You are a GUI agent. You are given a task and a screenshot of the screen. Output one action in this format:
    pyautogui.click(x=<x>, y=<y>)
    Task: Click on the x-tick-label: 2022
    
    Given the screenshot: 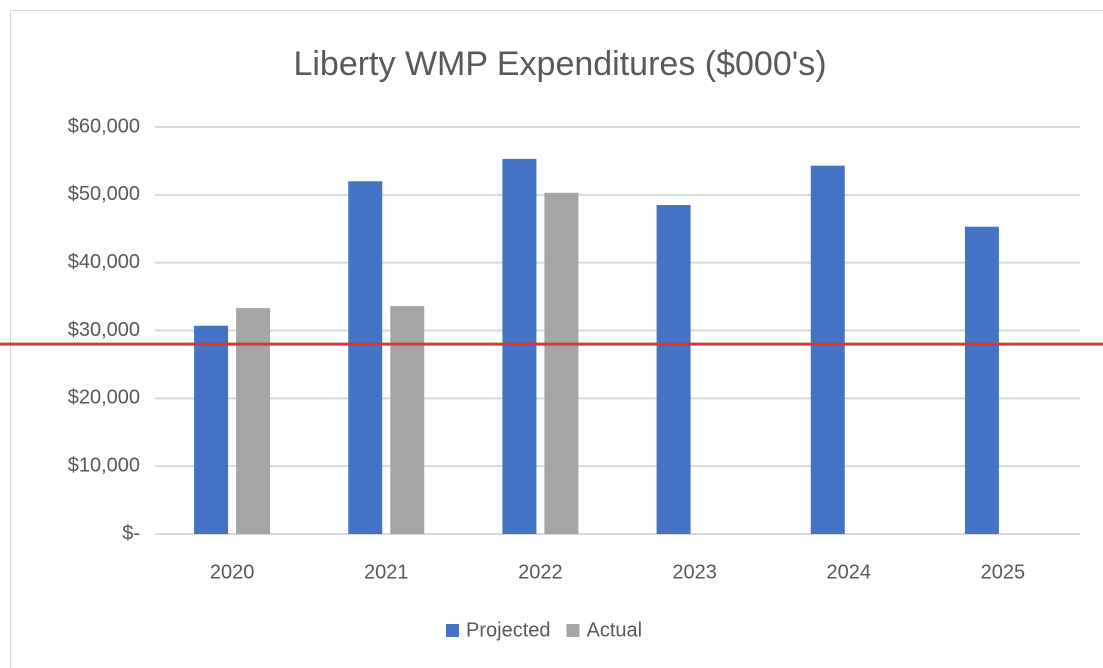 What is the action you would take?
    pyautogui.click(x=540, y=572)
    